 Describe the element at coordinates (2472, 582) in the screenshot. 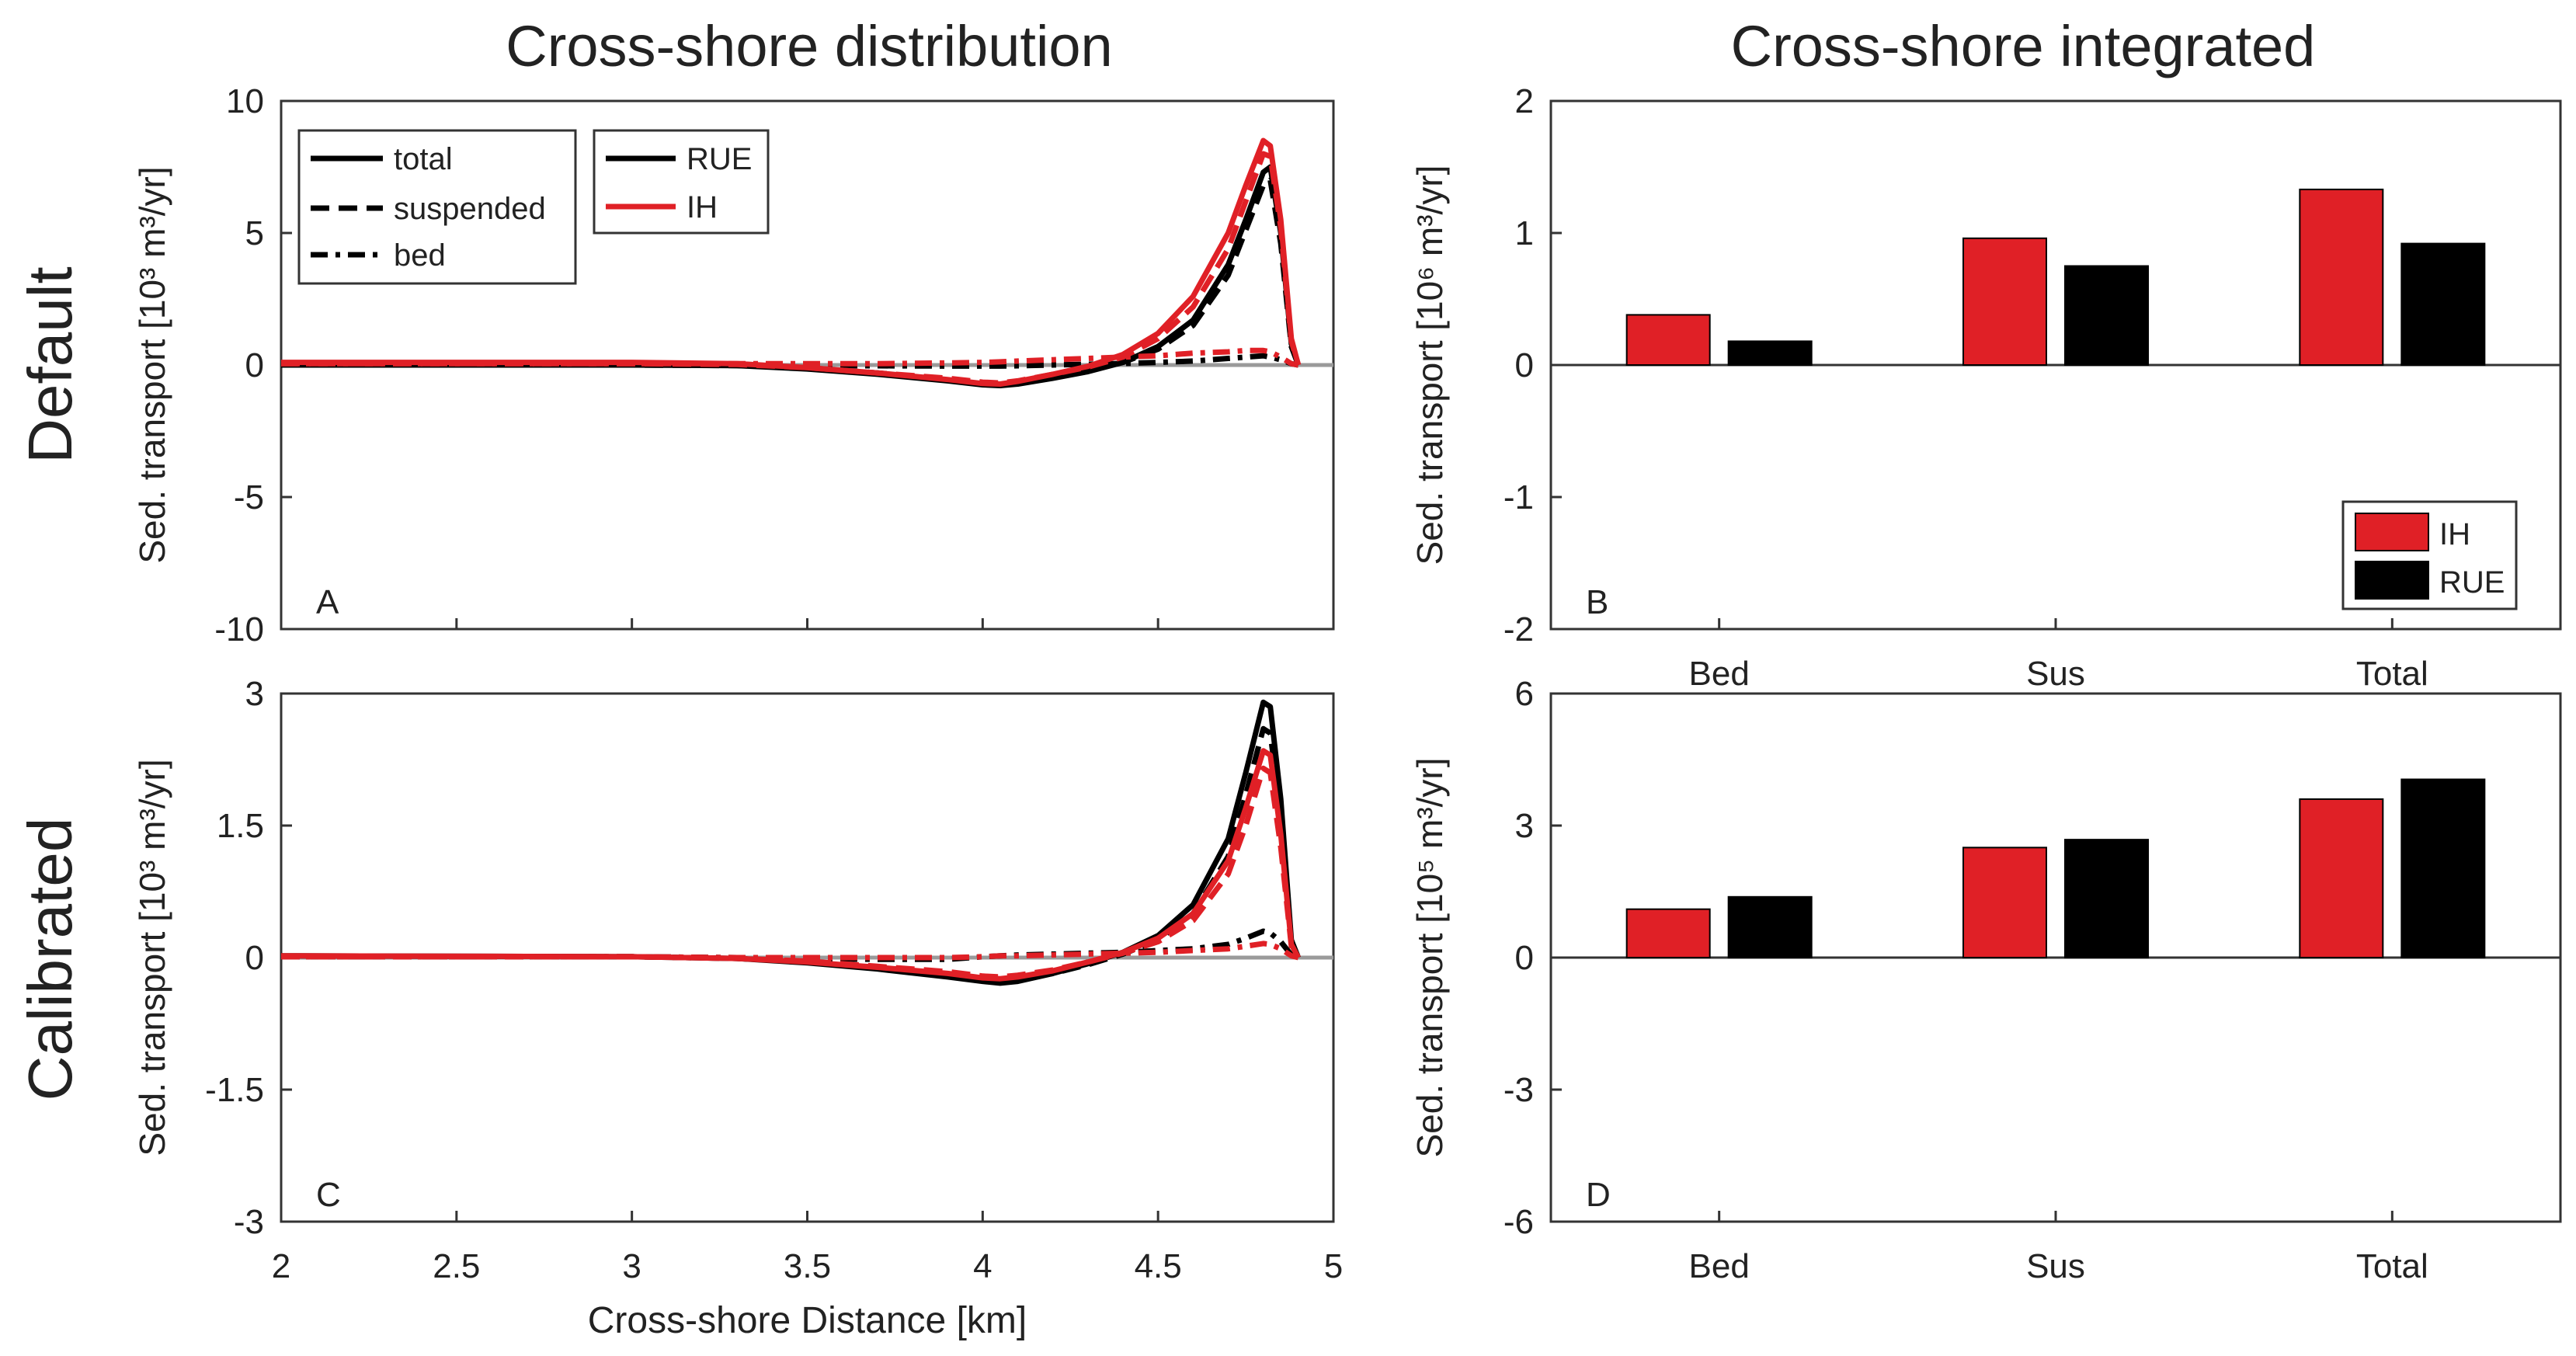

I see `legend-label-bar-rue: RUE` at that location.